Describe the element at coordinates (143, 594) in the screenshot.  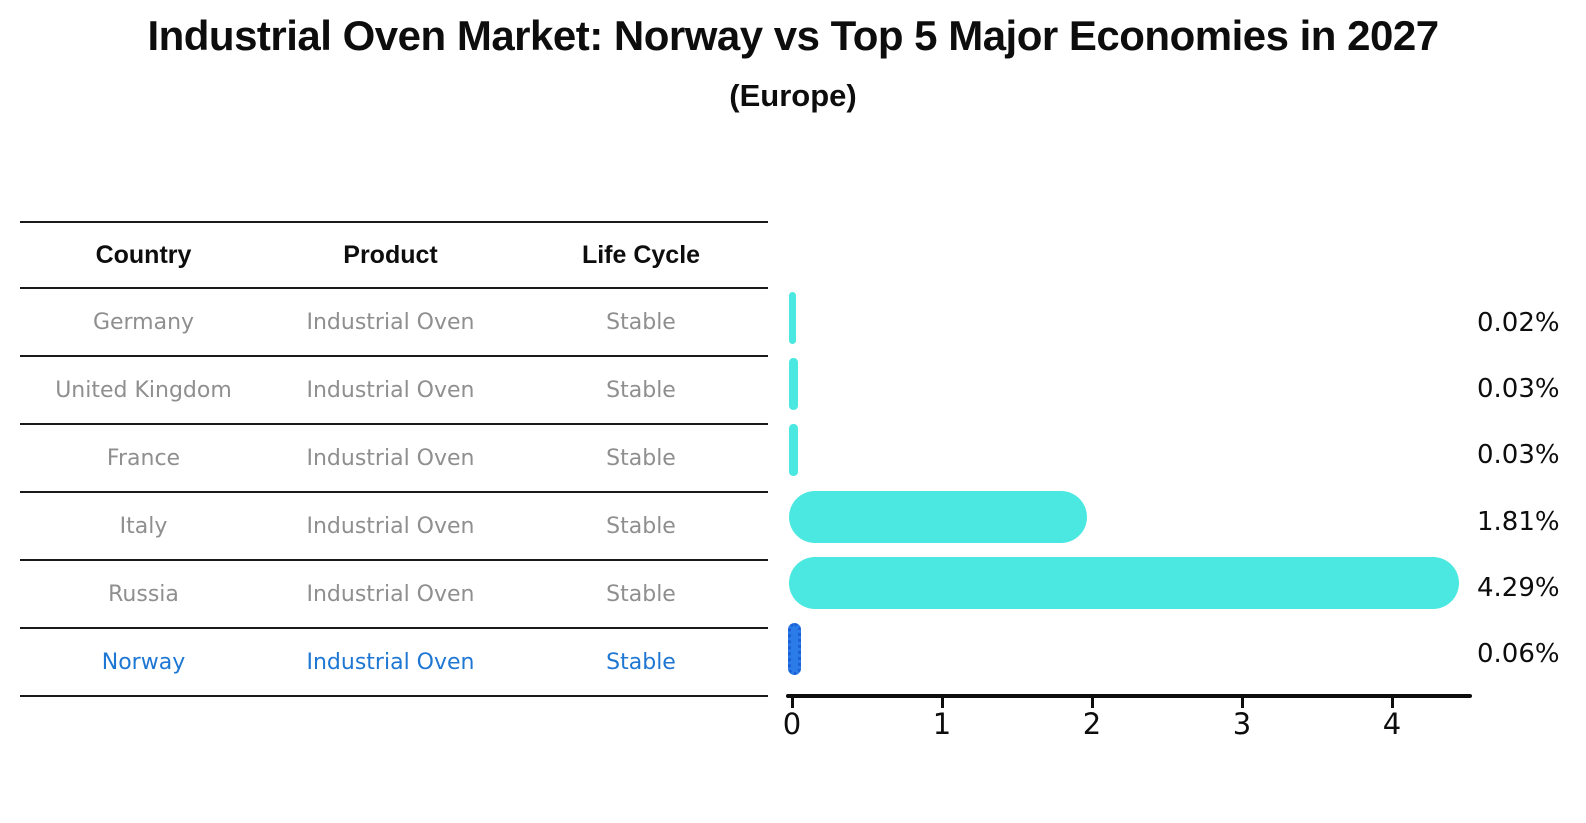
I see `cell-country: Russia` at that location.